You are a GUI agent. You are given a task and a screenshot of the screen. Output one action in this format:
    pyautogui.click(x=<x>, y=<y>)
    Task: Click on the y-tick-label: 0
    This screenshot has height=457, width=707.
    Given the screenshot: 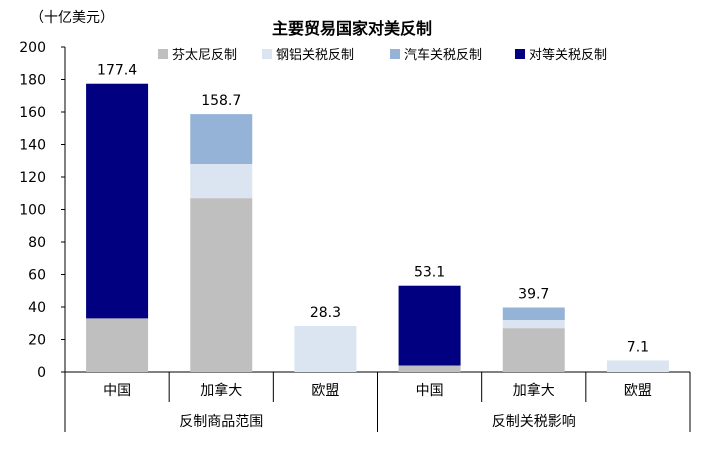 What is the action you would take?
    pyautogui.click(x=41, y=373)
    